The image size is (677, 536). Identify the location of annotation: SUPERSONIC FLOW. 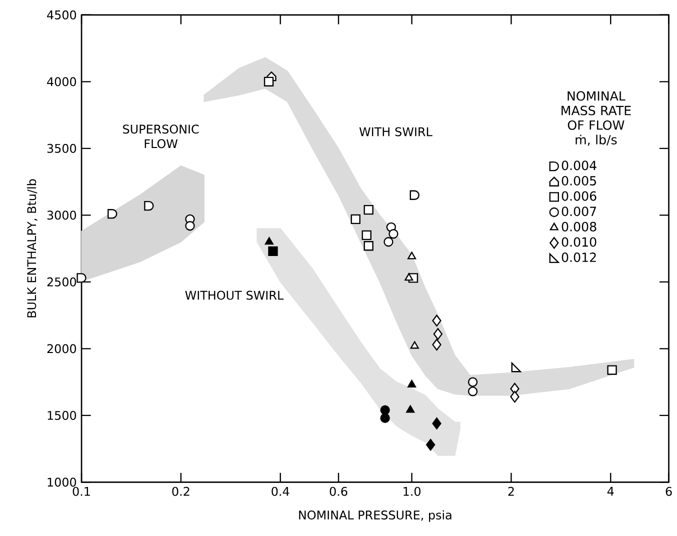
(161, 136).